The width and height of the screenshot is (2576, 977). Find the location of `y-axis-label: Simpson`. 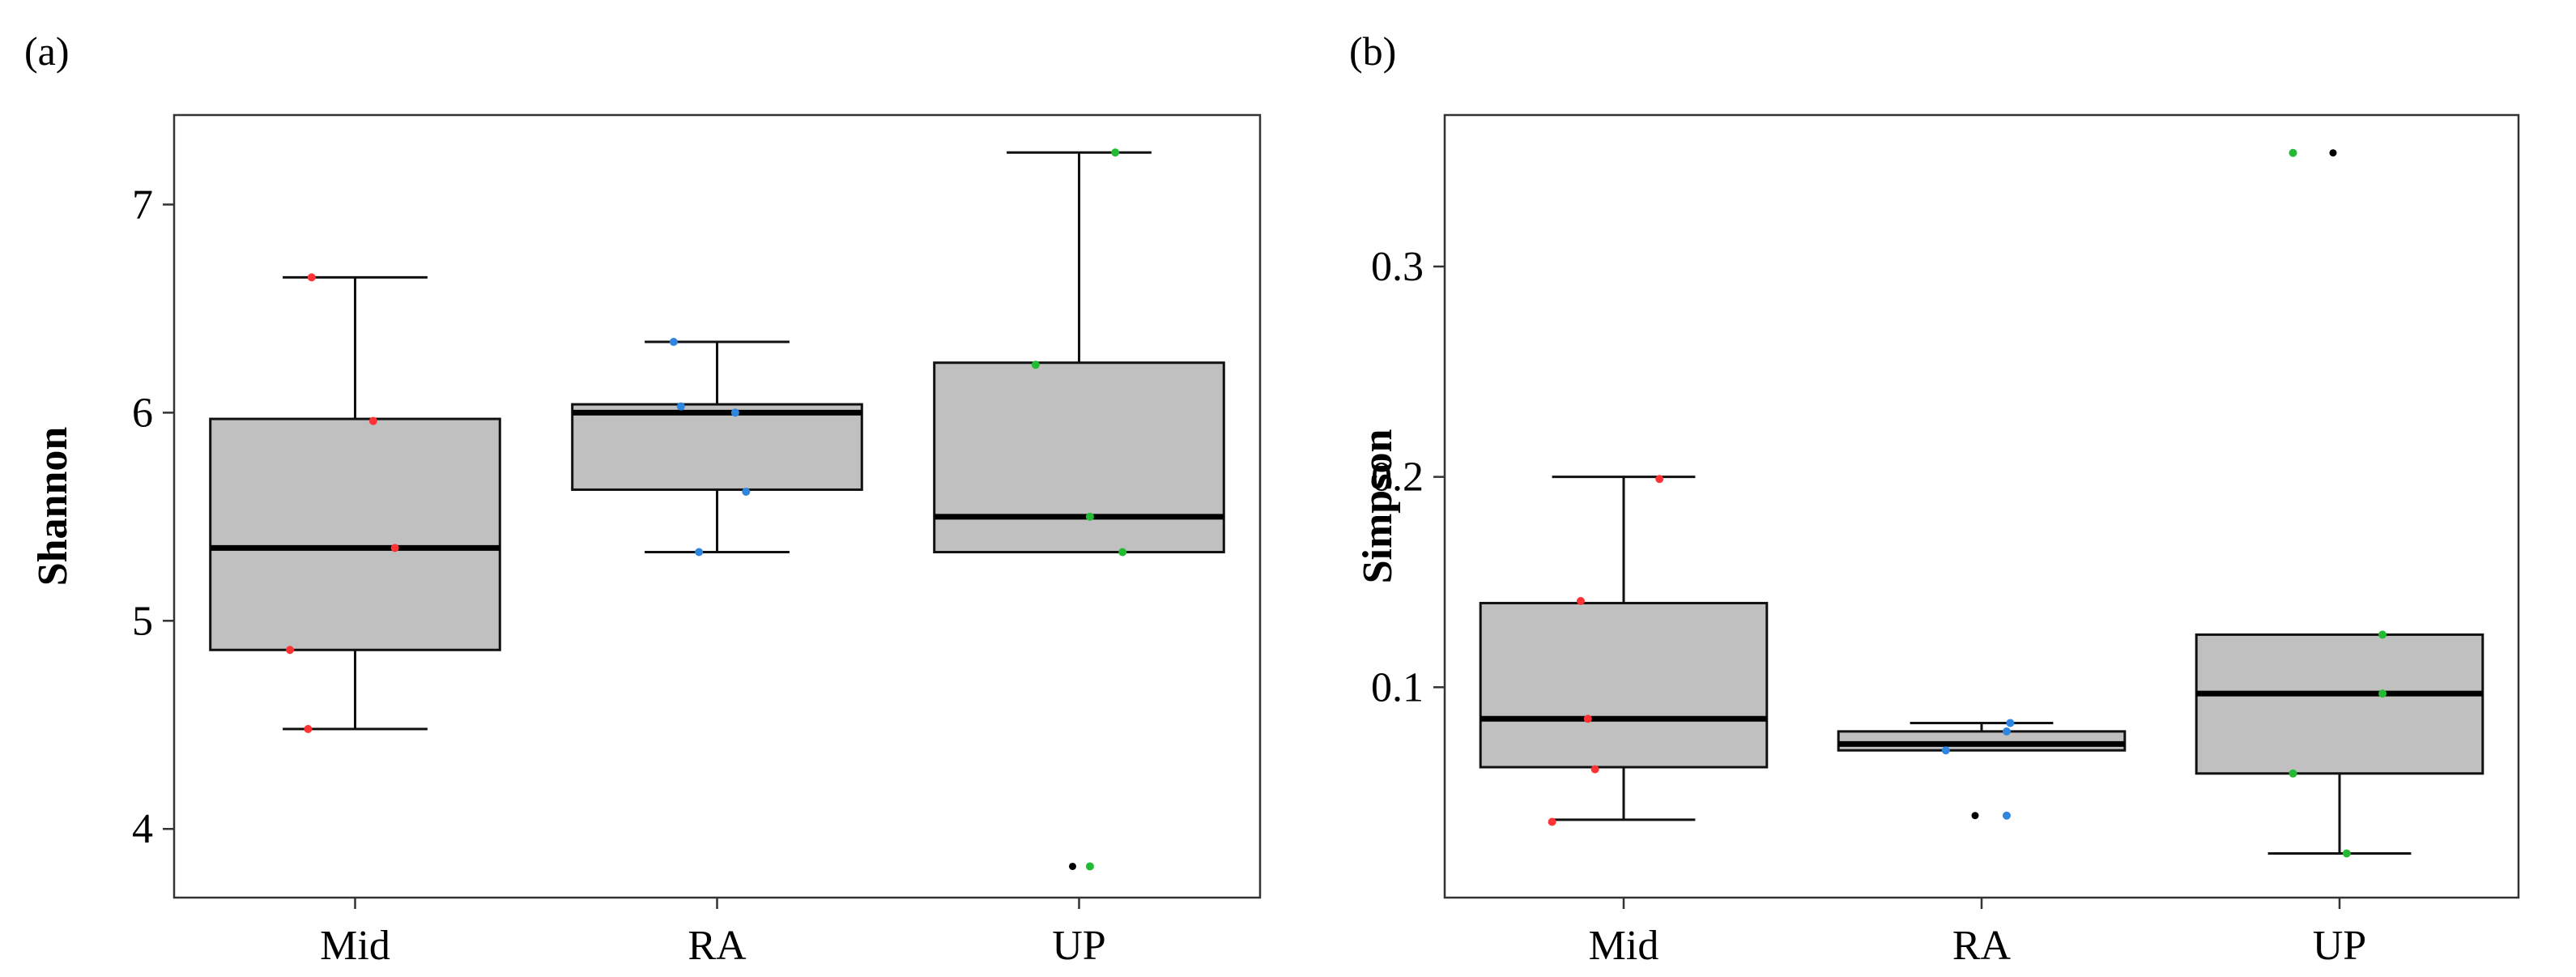

y-axis-label: Simpson is located at coordinates (1378, 507).